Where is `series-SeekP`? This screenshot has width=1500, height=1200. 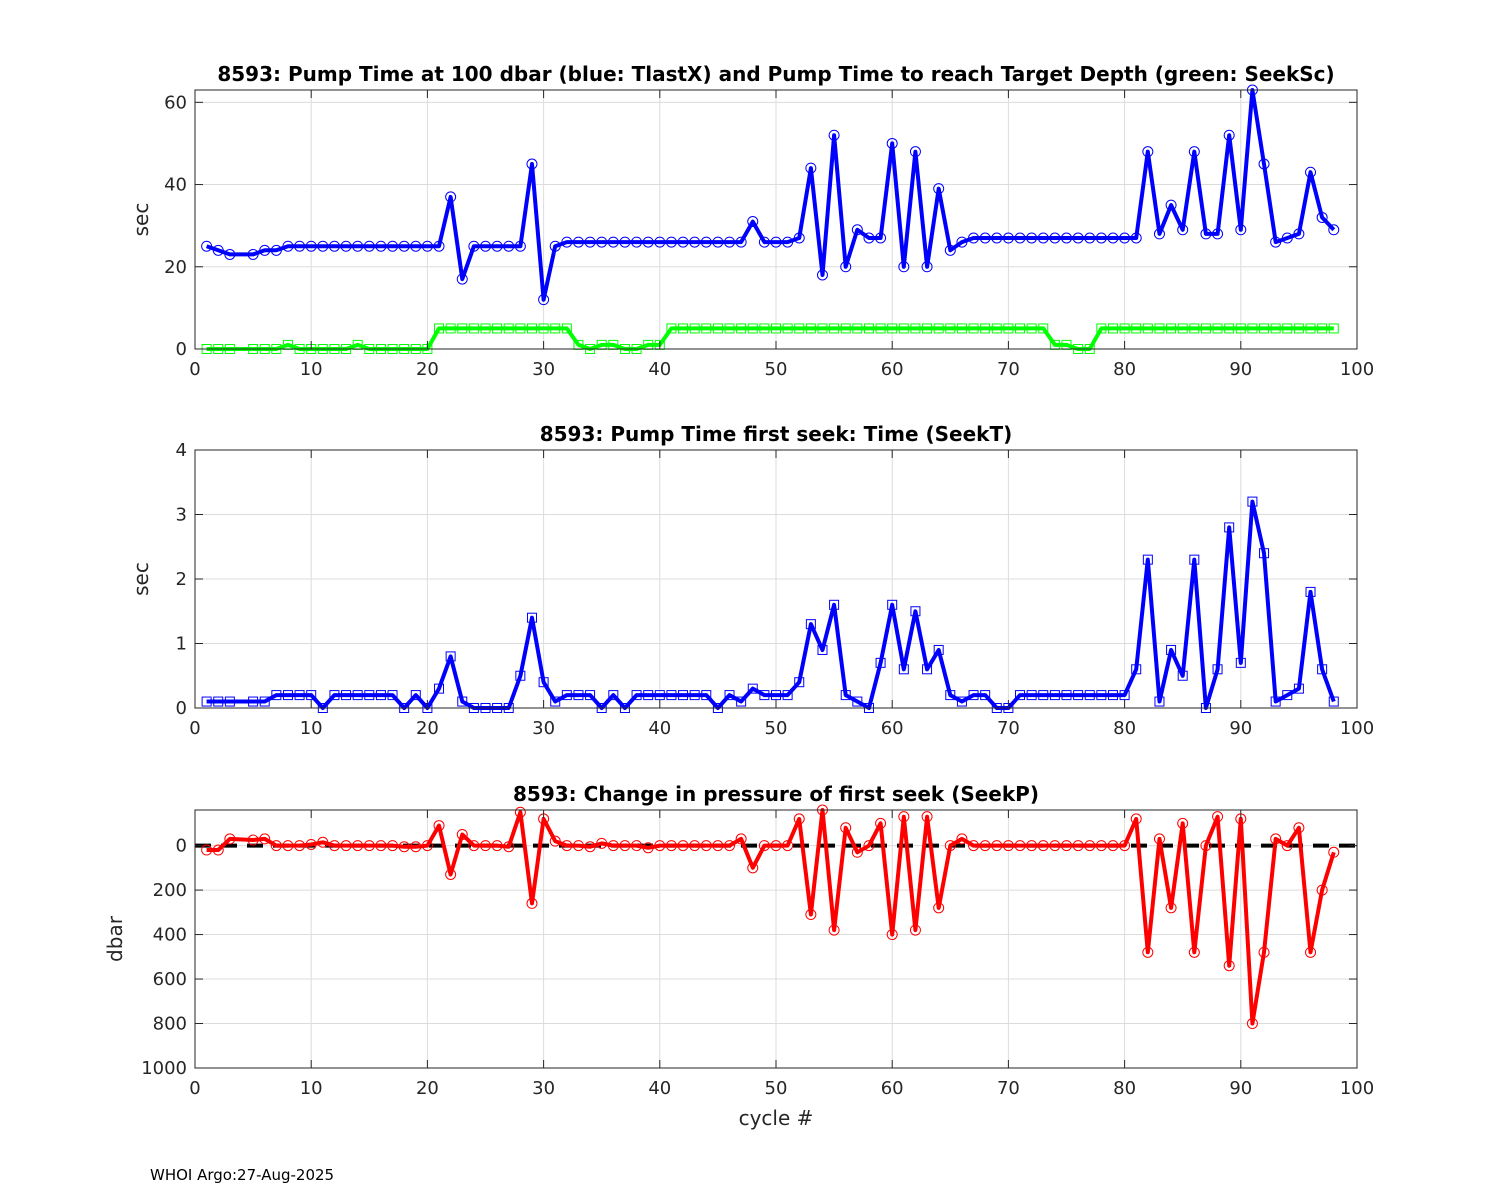 series-SeekP is located at coordinates (770, 917).